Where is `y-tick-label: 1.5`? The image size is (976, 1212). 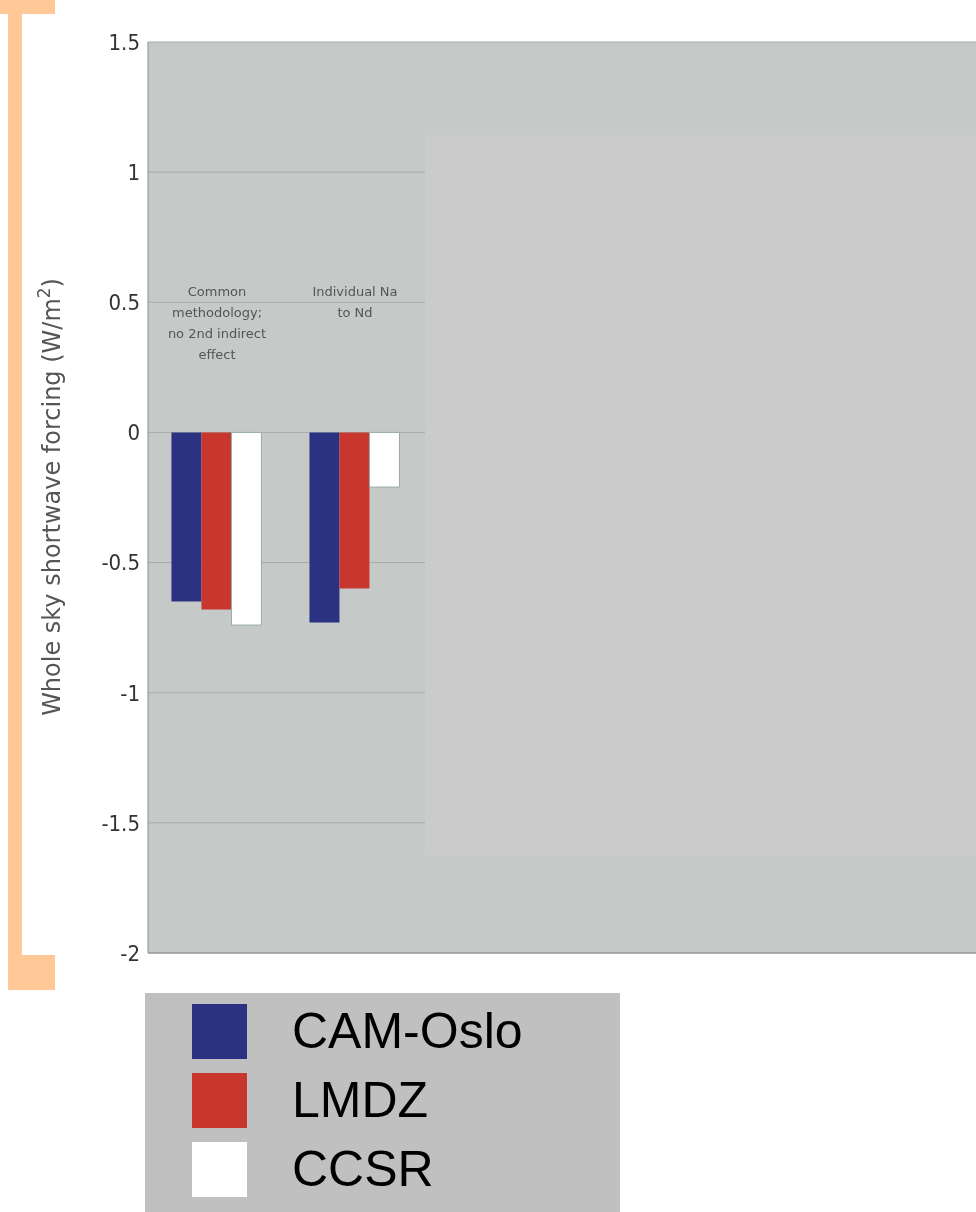
y-tick-label: 1.5 is located at coordinates (124, 42).